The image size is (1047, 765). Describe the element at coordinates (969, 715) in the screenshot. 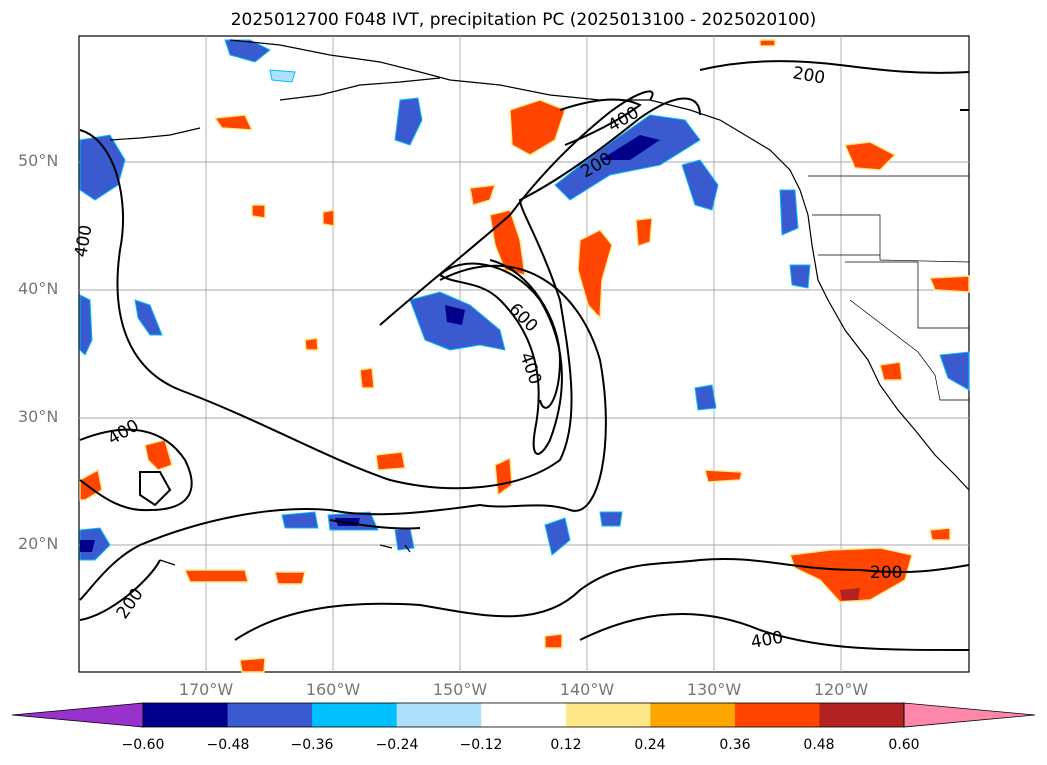

I see `colorbar-extend-high` at that location.